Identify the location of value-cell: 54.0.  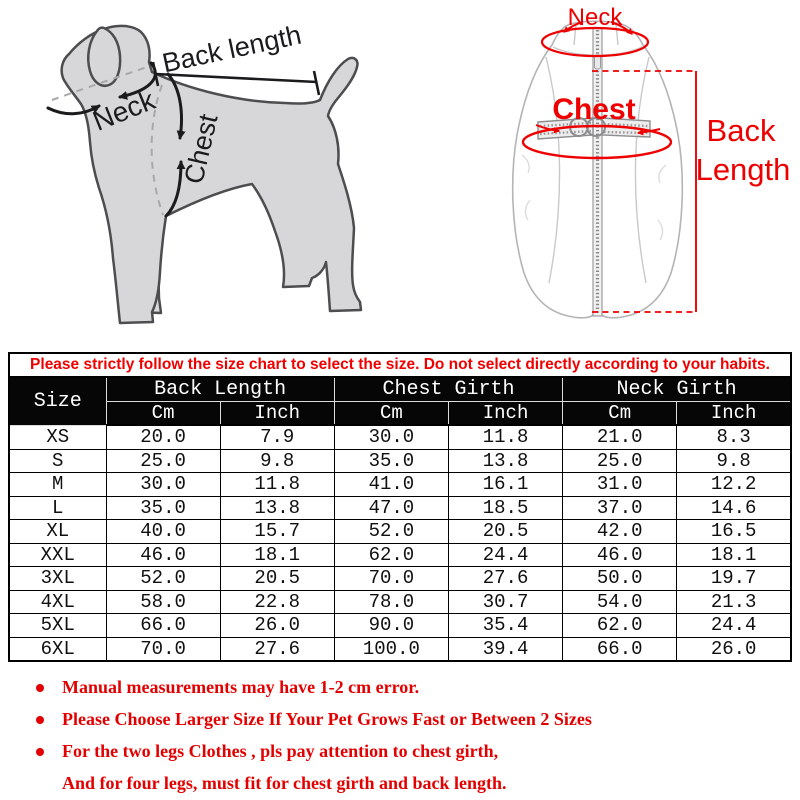
(620, 601).